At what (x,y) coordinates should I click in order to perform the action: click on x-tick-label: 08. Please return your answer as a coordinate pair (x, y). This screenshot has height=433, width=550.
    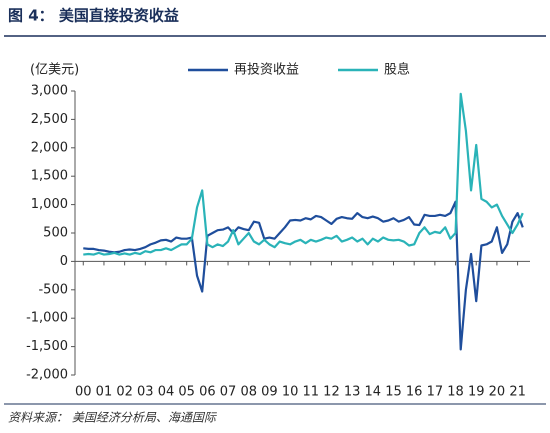
    Looking at the image, I should click on (248, 392).